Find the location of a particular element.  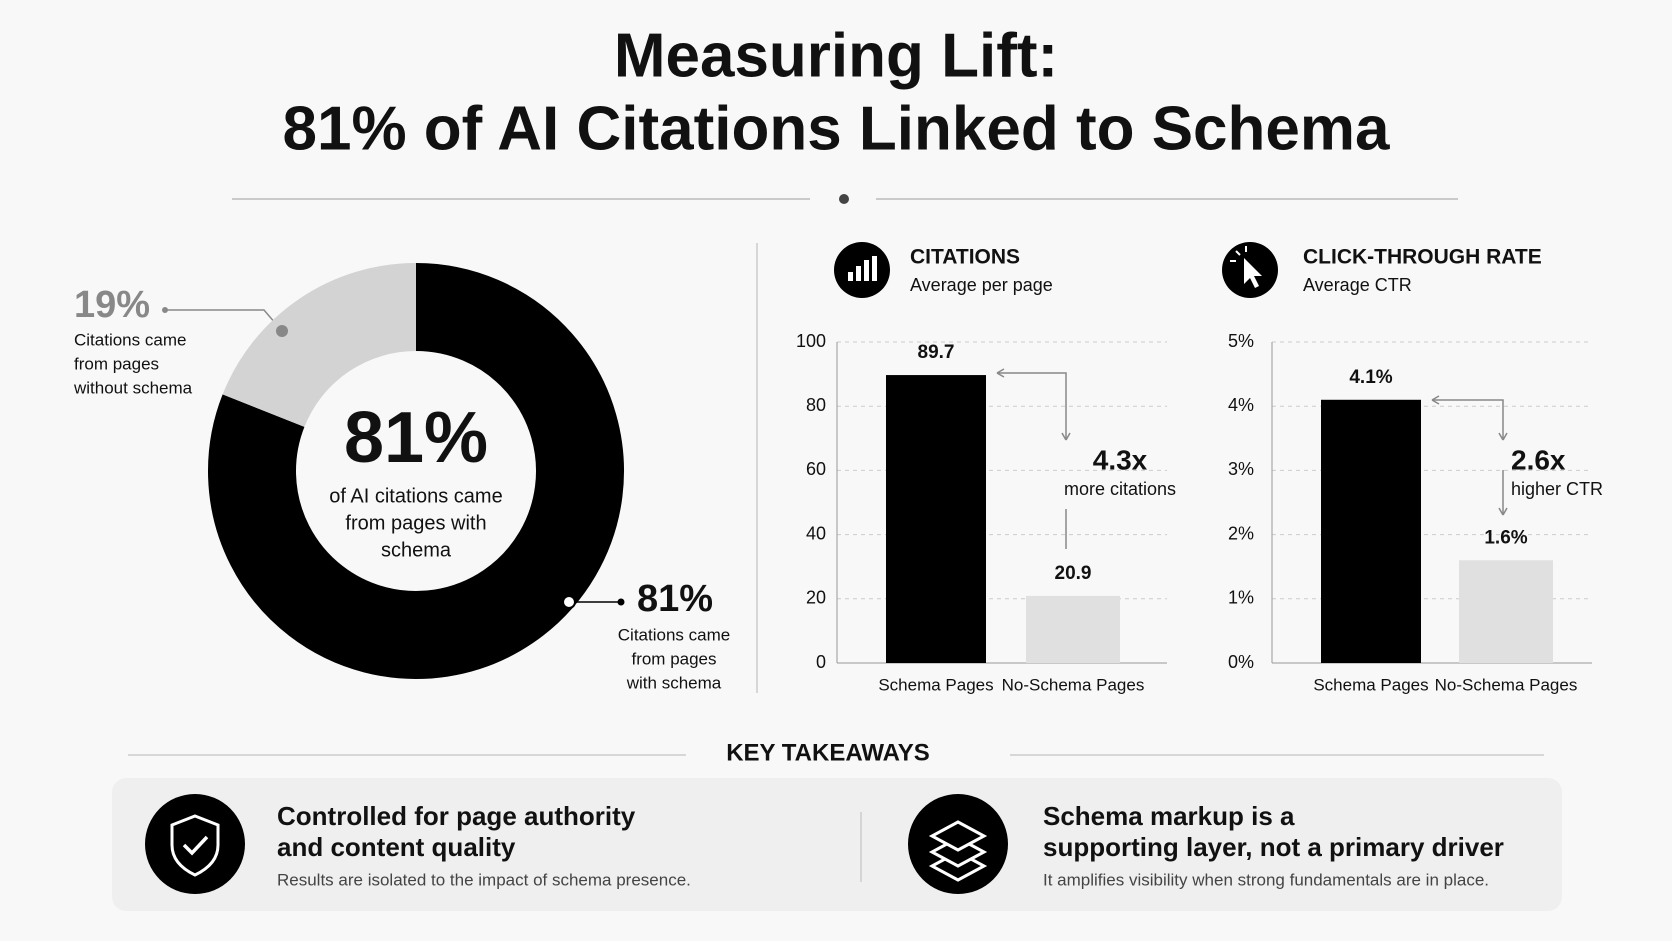

y-tick-label: 60 is located at coordinates (816, 469).